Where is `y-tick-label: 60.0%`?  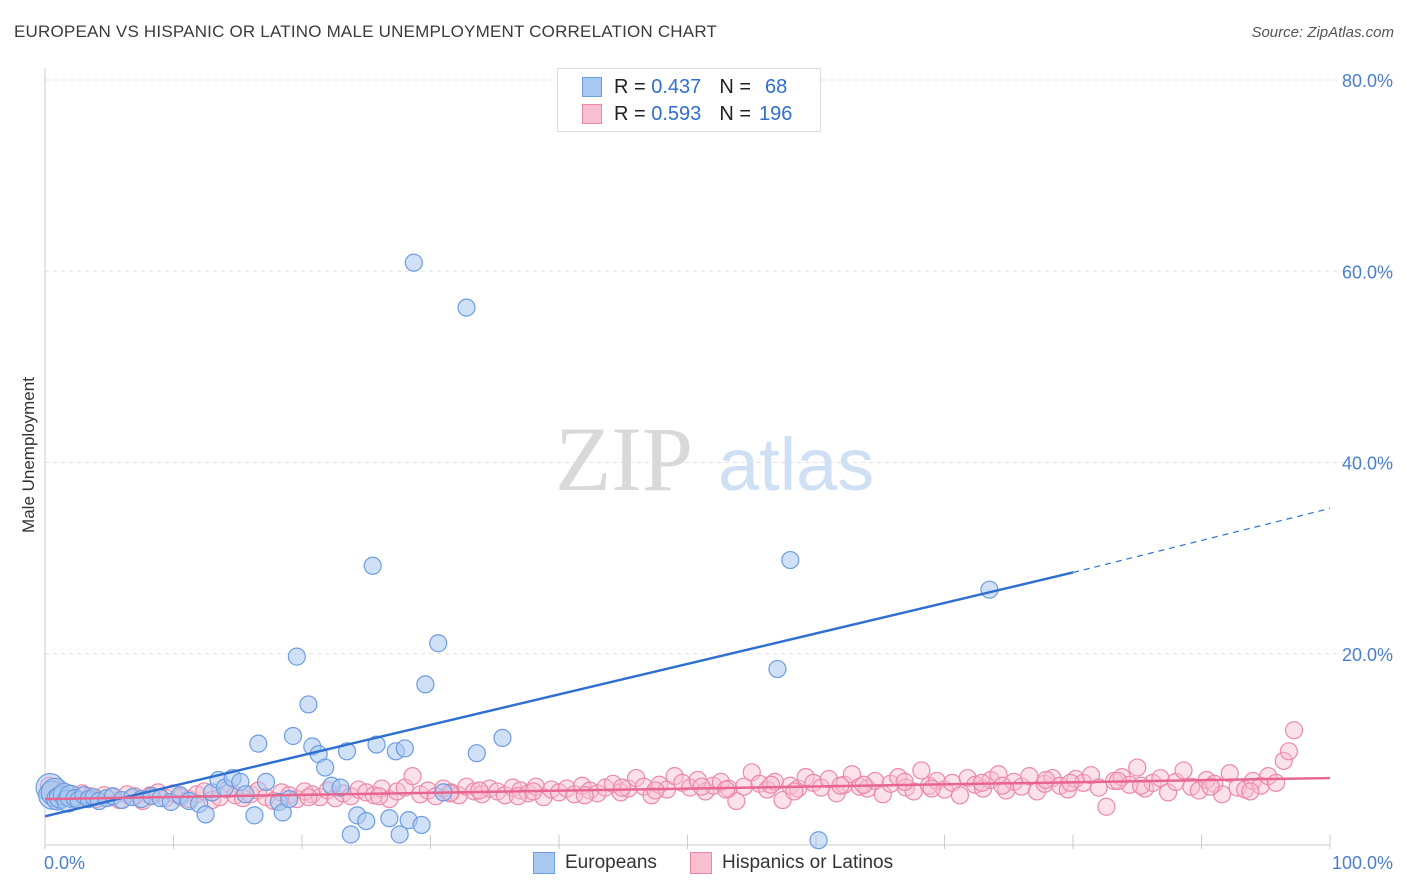 y-tick-label: 60.0% is located at coordinates (1367, 272).